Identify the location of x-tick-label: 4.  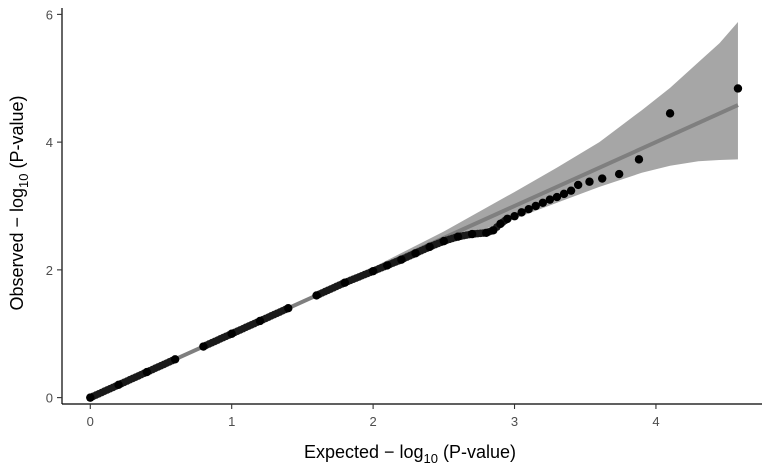
(655, 421).